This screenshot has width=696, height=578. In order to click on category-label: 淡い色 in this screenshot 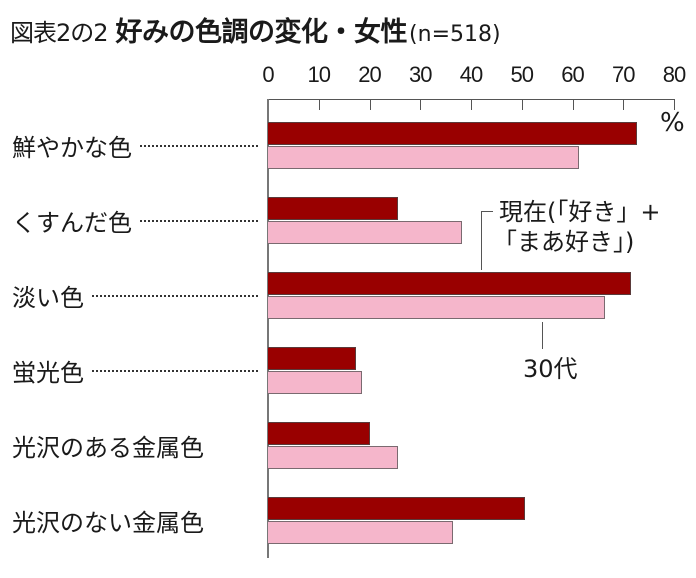, I will do `click(135, 295)`.